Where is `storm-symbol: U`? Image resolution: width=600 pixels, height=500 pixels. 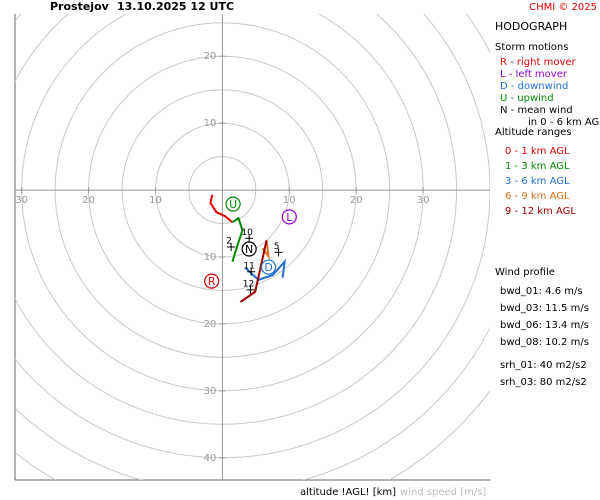 storm-symbol: U is located at coordinates (233, 204).